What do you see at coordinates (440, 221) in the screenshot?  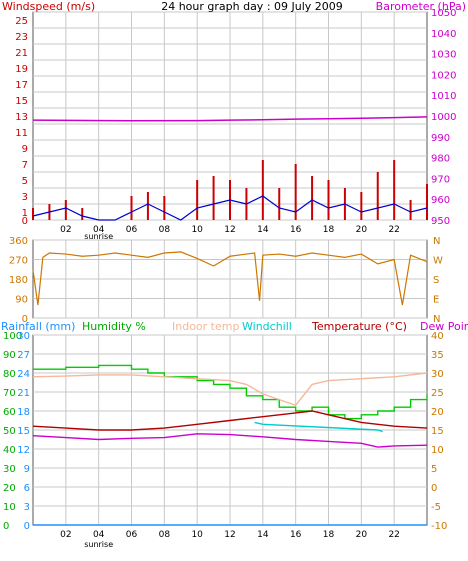 I see `barometer-tick-label: 950` at bounding box center [440, 221].